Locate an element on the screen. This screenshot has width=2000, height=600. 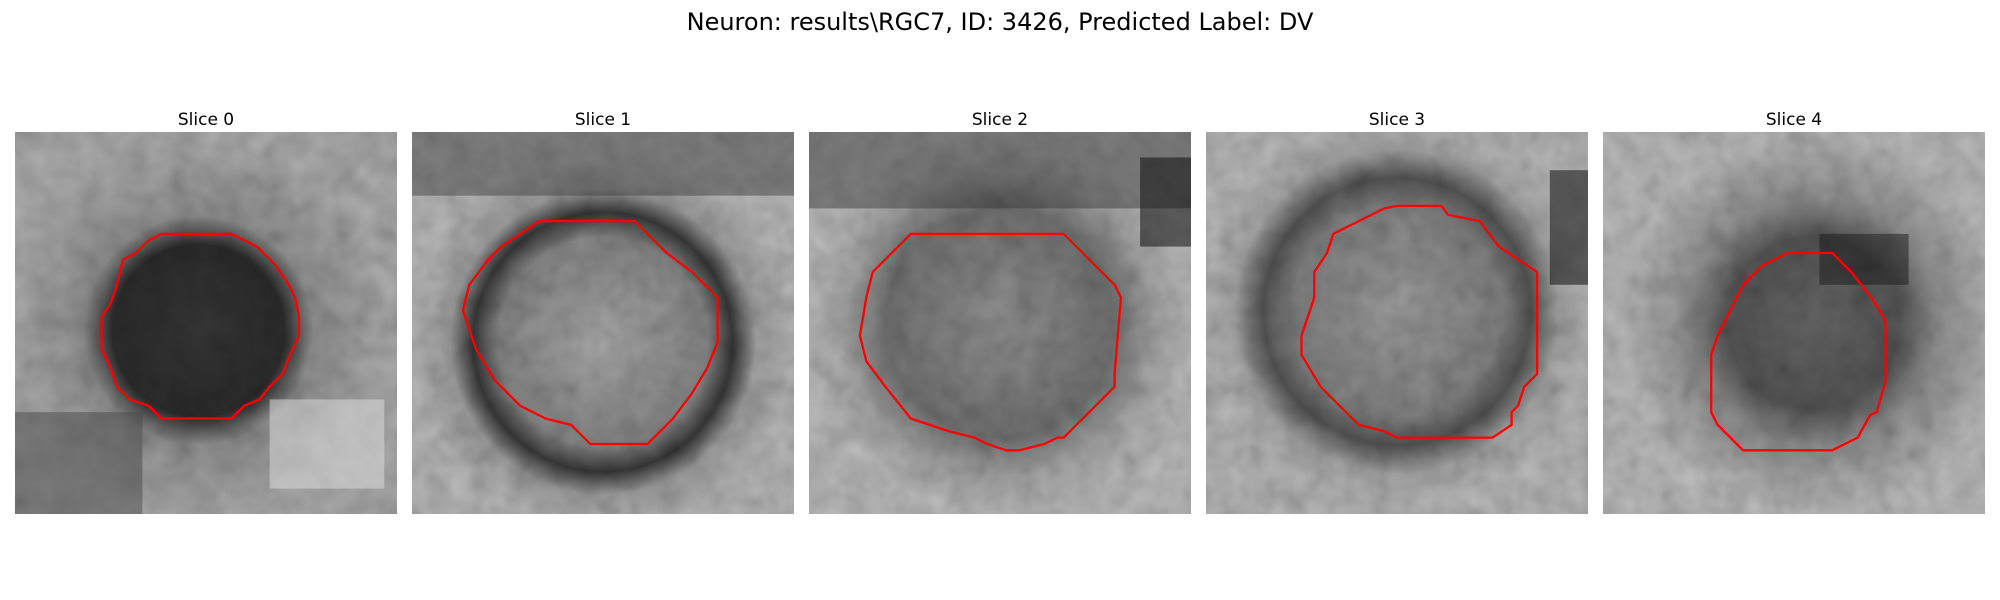
slice-panel-3: Slice 3 is located at coordinates (1397, 311).